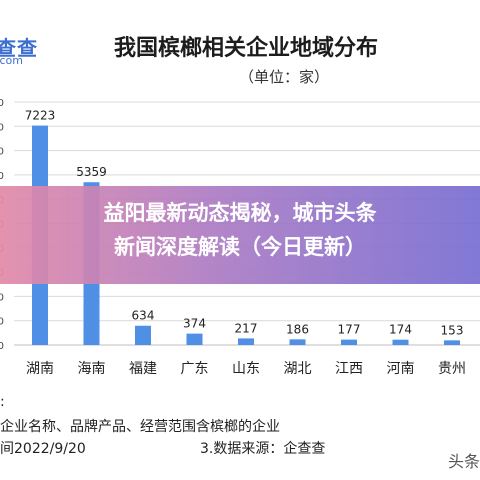  I want to click on headline-line-1: 益阳最新动态揭秘，城市头条, so click(240, 213).